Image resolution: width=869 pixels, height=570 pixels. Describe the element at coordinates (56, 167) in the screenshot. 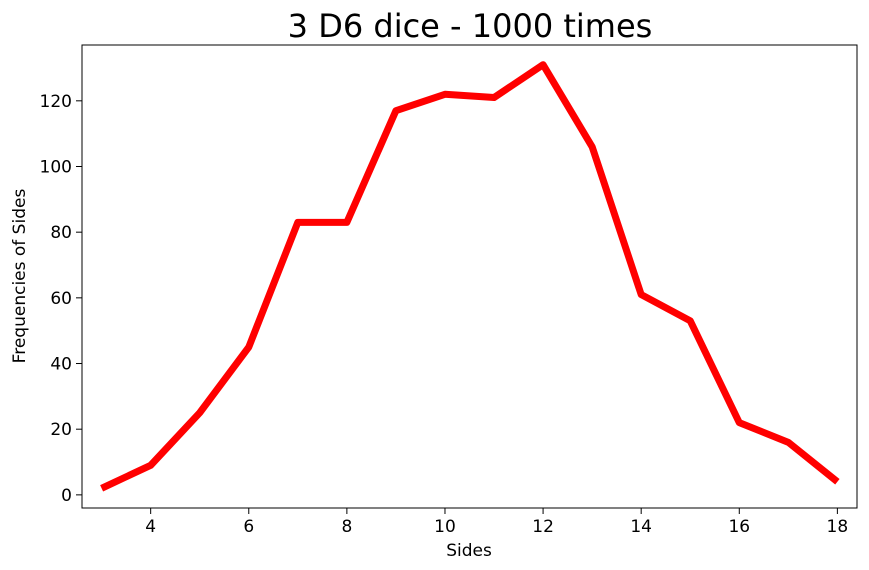

I see `y-tick-label-100: 100` at that location.